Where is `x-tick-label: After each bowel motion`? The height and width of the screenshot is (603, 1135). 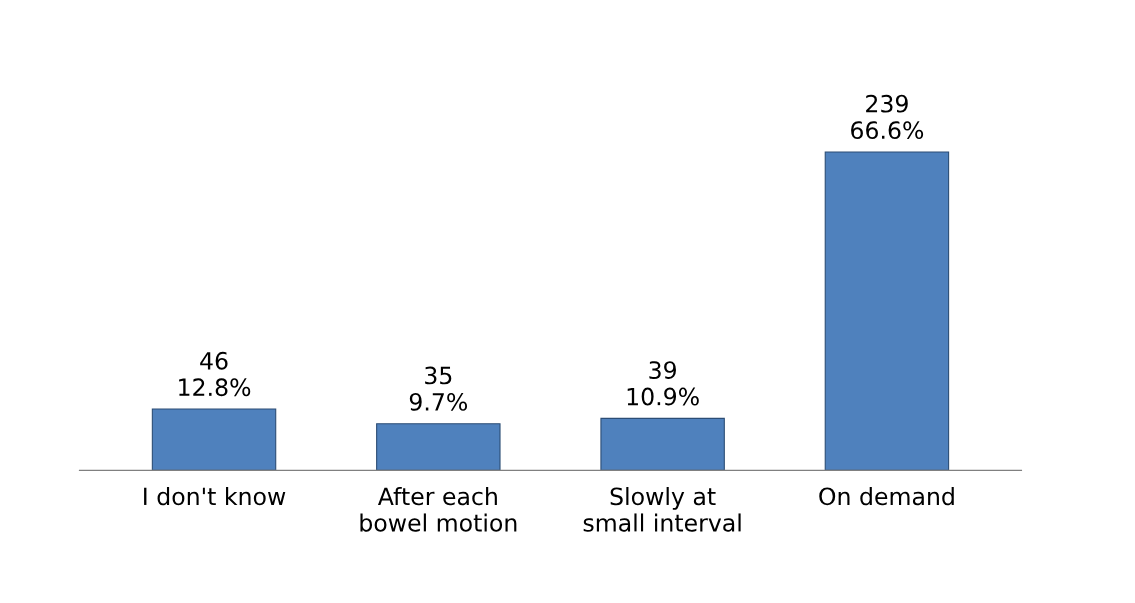
x-tick-label: After each bowel motion is located at coordinates (438, 509).